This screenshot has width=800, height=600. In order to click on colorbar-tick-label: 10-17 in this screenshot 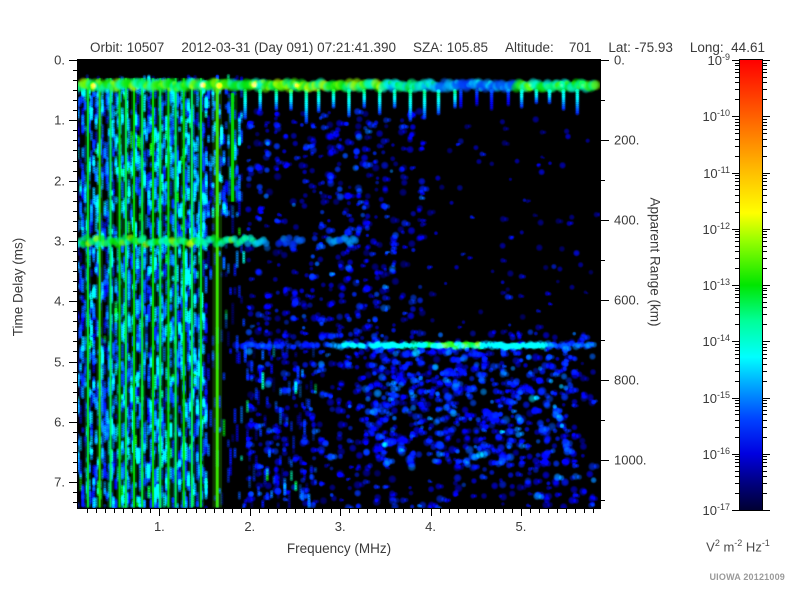, I will do `click(716, 510)`.